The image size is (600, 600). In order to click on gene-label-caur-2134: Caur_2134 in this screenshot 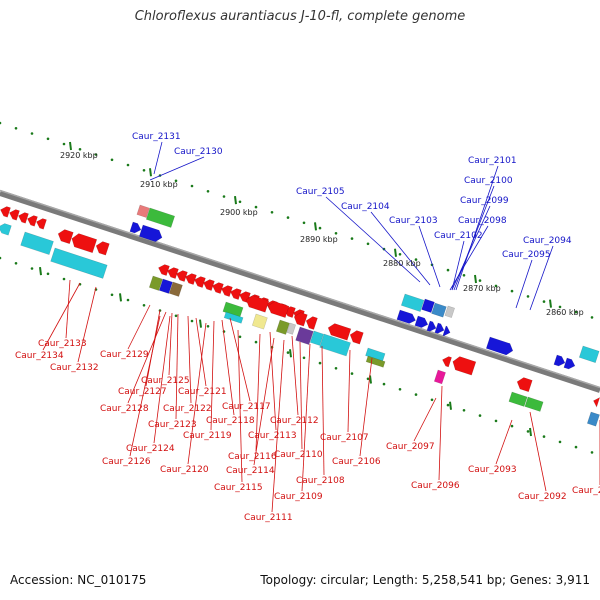, I will do `click(39, 356)`.